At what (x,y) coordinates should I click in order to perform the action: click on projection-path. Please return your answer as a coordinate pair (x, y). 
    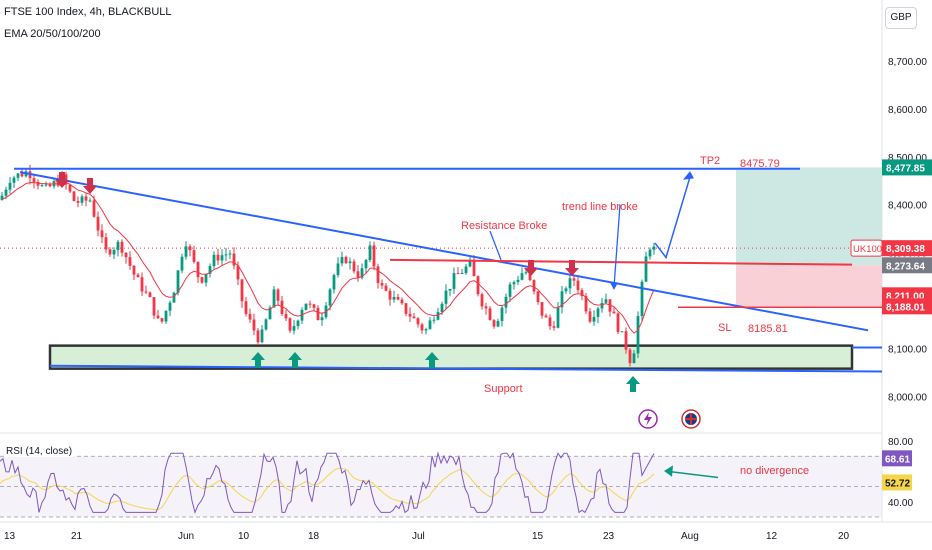
    Looking at the image, I should click on (672, 218).